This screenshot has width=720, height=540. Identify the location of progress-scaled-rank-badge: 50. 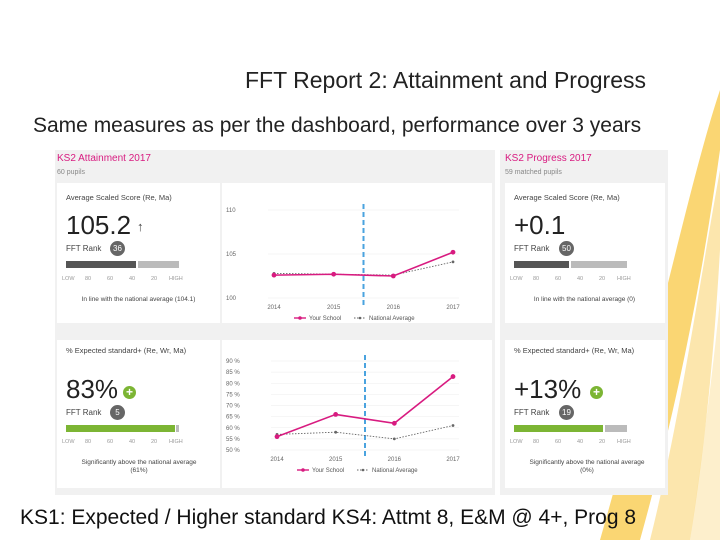
(566, 248).